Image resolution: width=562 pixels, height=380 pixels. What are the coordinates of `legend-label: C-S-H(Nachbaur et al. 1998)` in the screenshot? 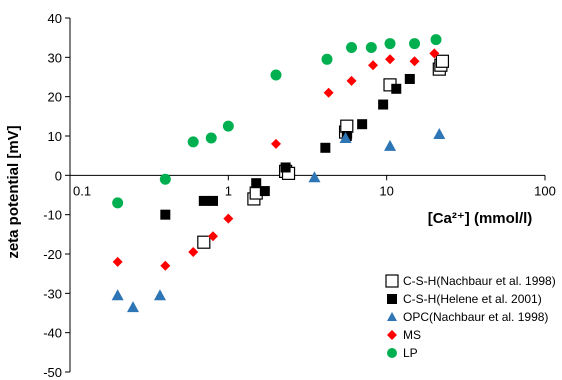 It's located at (479, 281).